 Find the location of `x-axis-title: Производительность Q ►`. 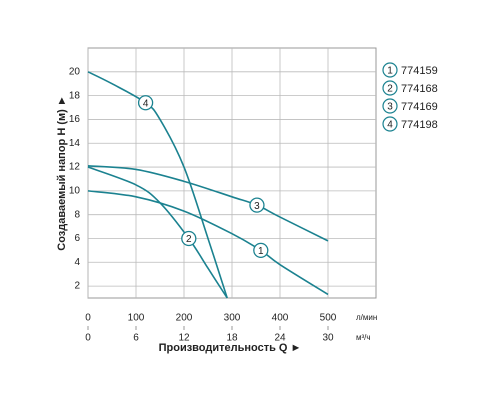

x-axis-title: Производительность Q ► is located at coordinates (230, 348).